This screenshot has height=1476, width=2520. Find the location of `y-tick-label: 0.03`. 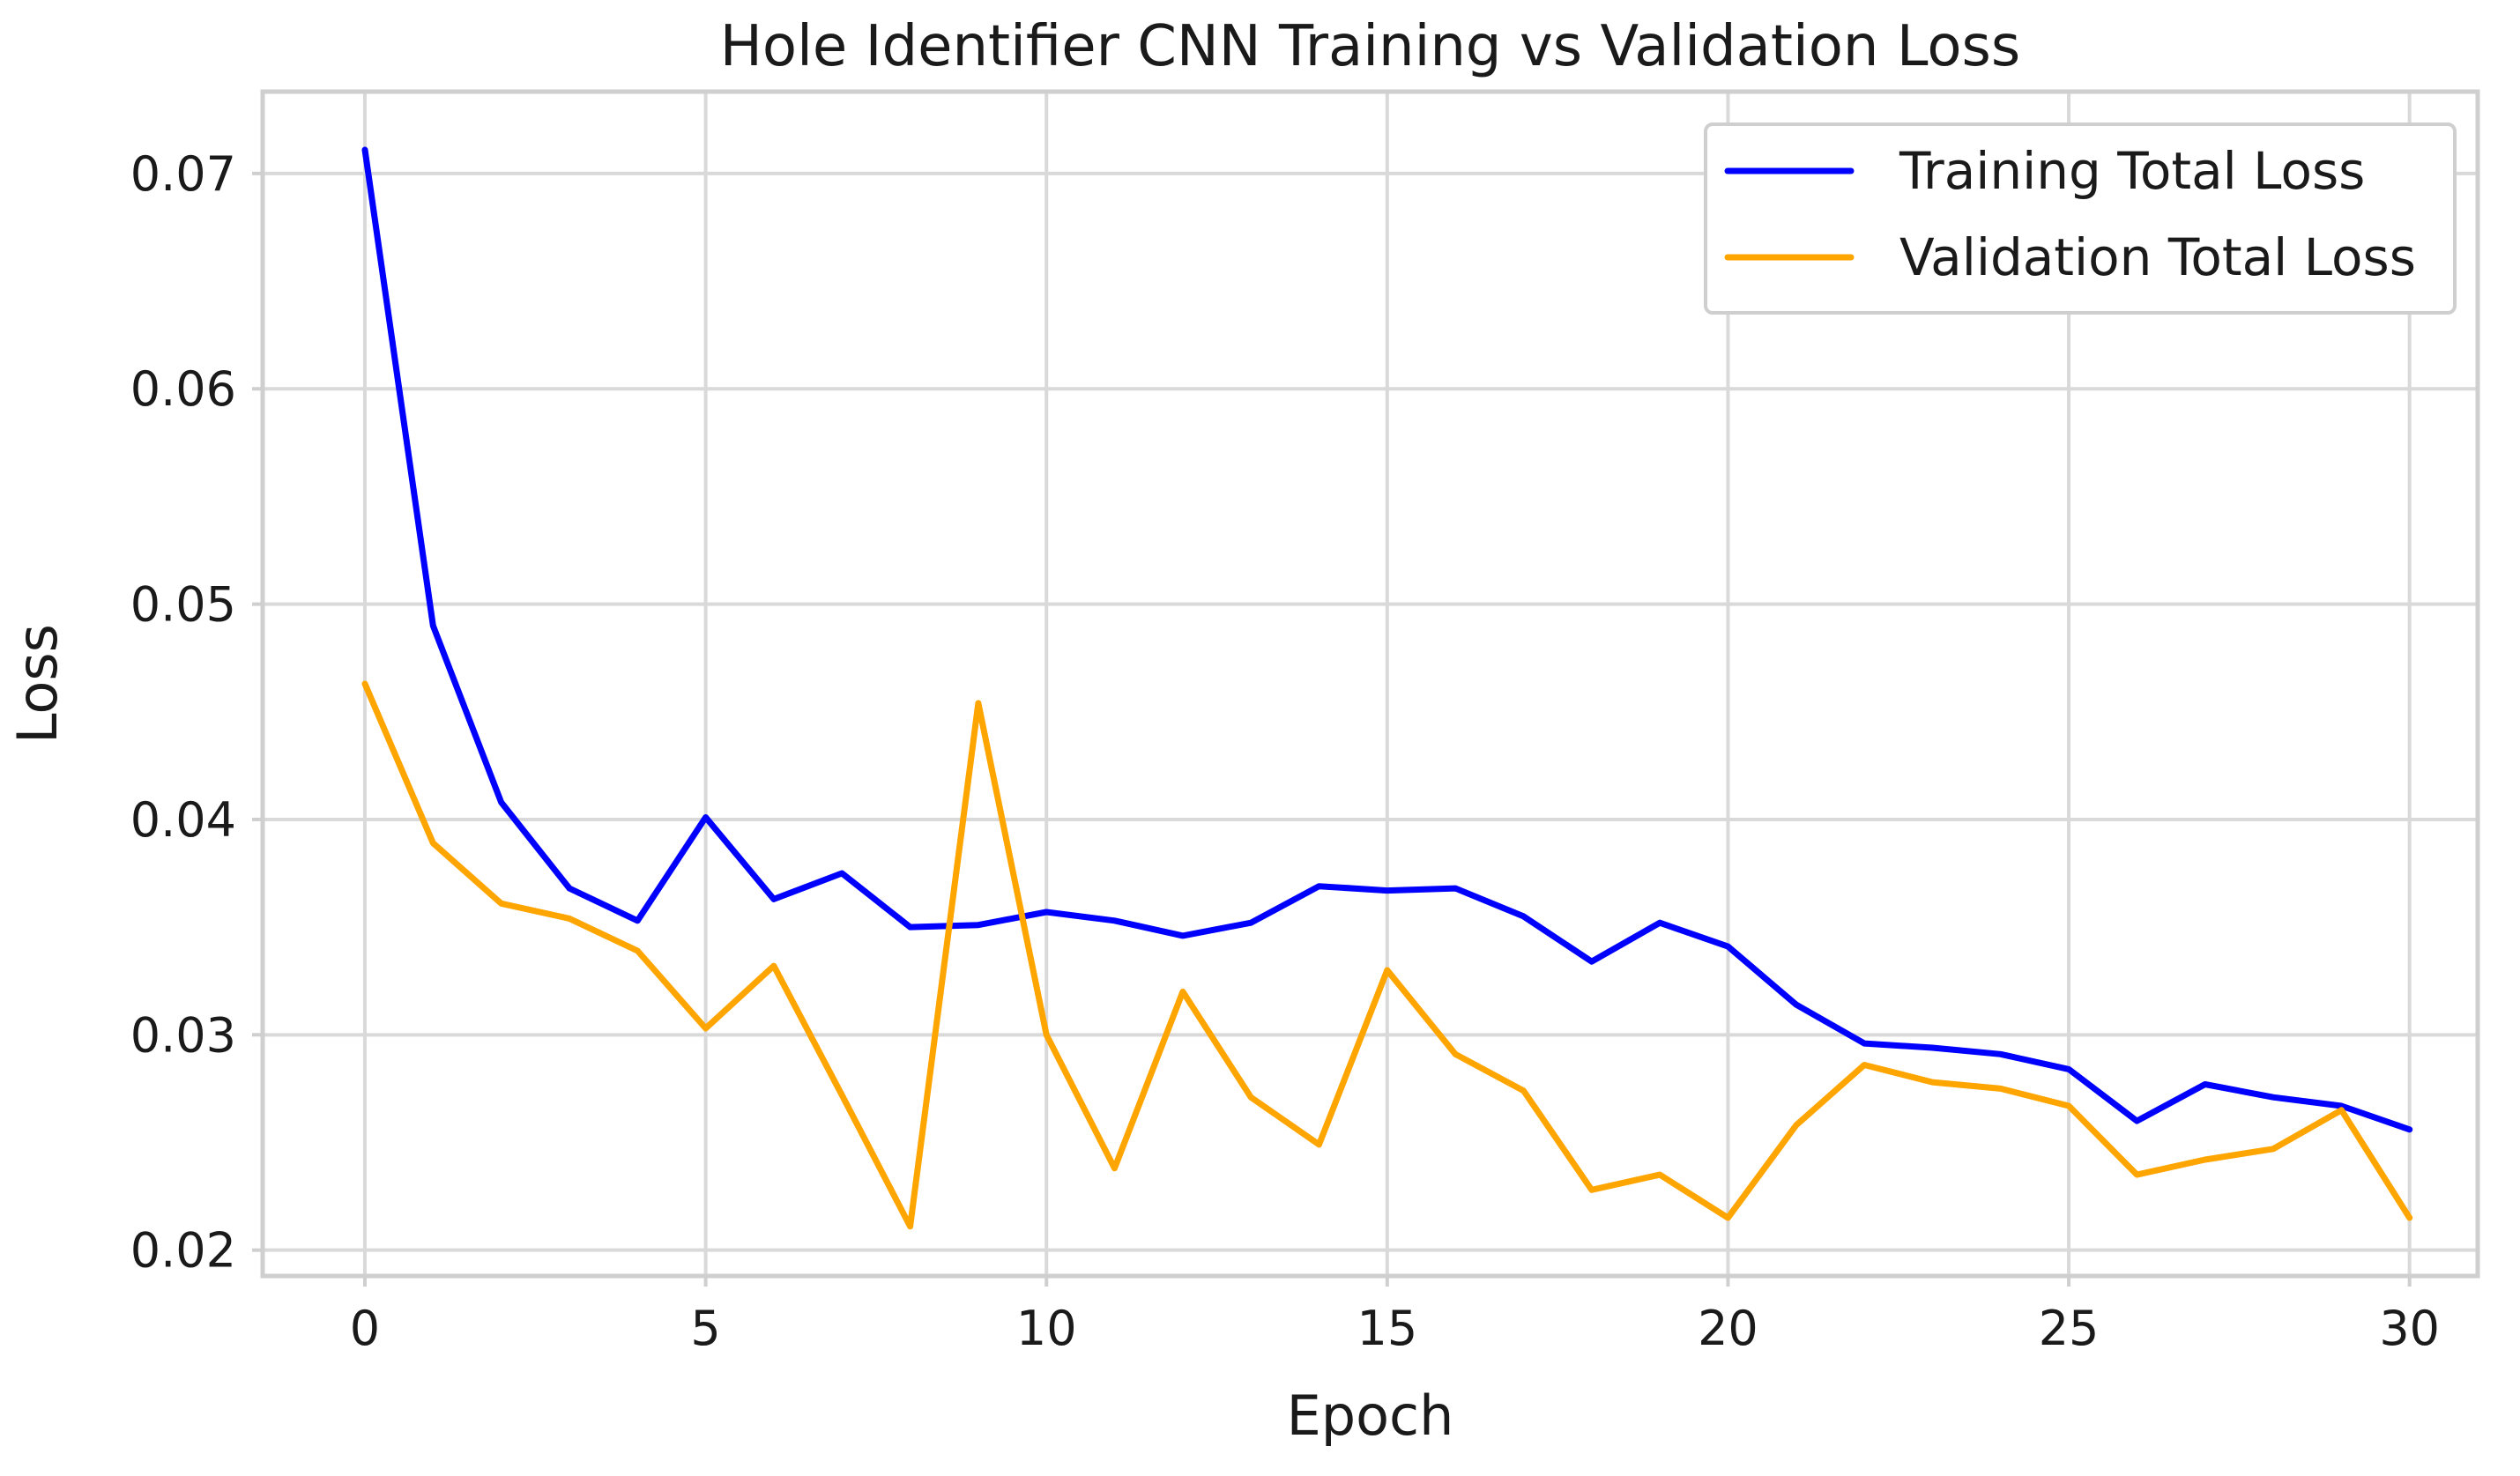

y-tick-label: 0.03 is located at coordinates (183, 1035).